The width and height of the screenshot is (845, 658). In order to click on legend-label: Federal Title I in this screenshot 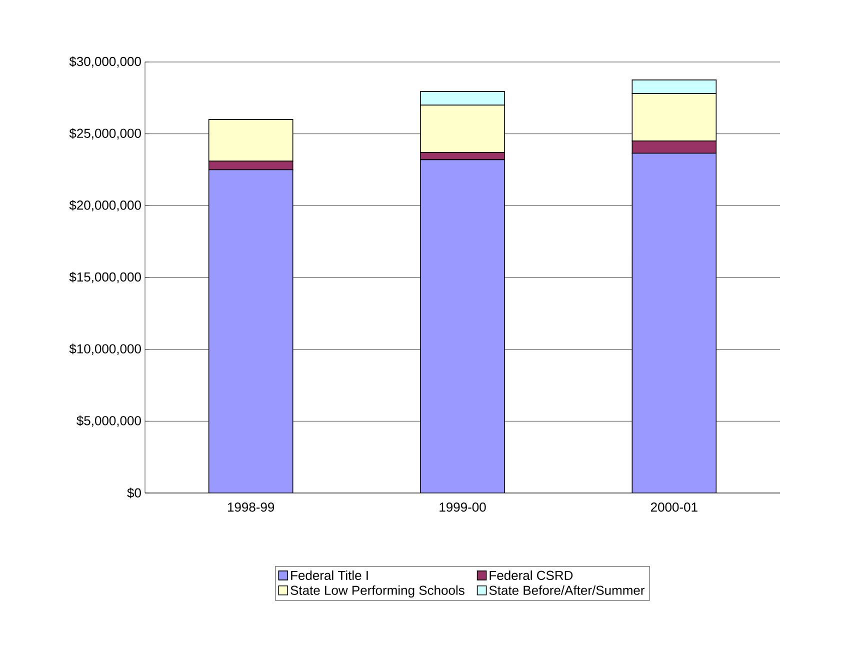, I will do `click(329, 575)`.